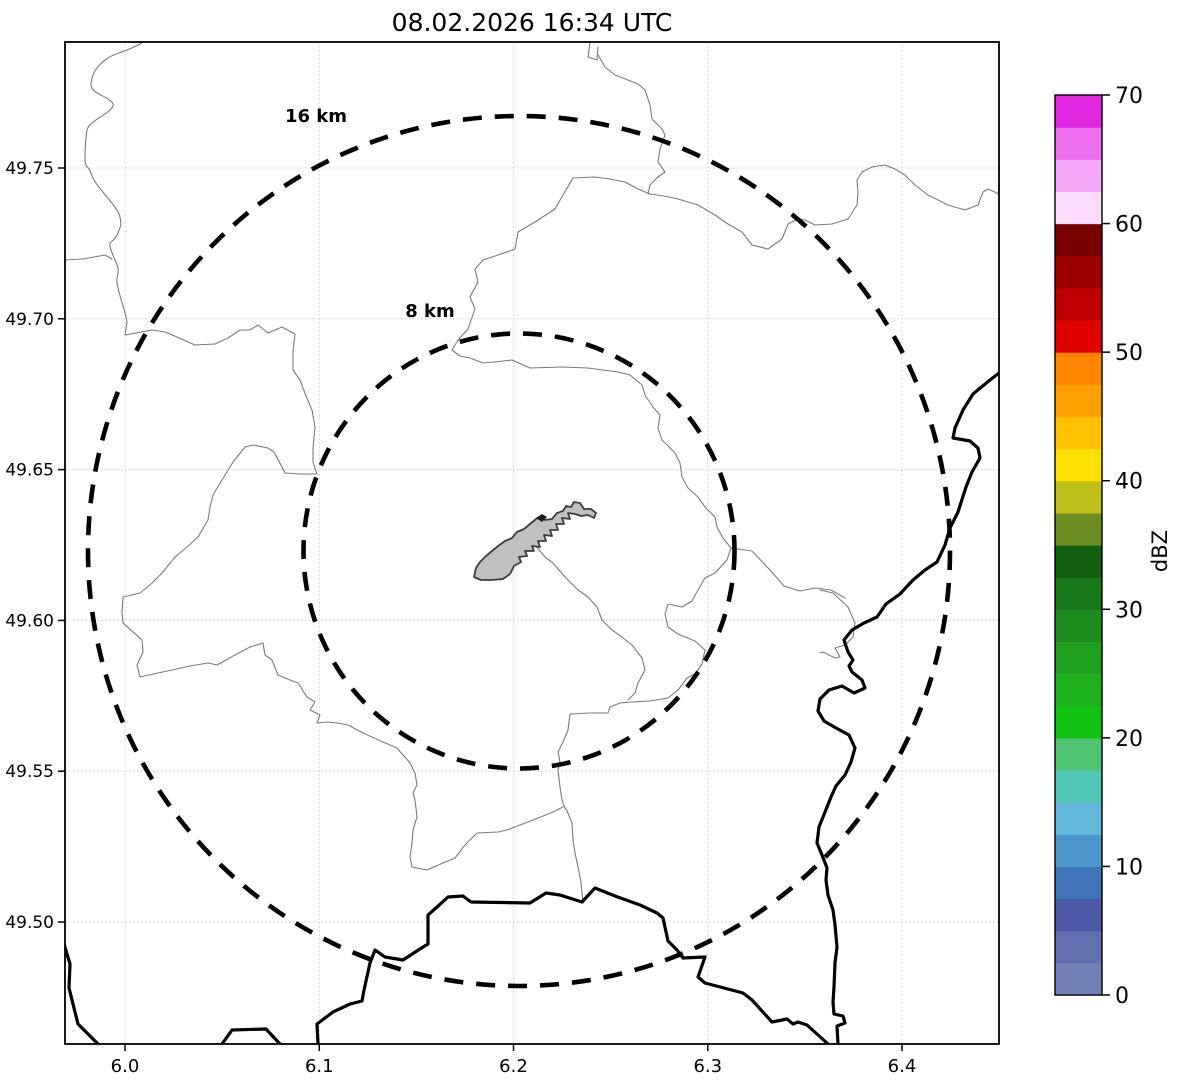 The width and height of the screenshot is (1188, 1084). What do you see at coordinates (316, 116) in the screenshot?
I see `range-ring-16km-label: 16 km` at bounding box center [316, 116].